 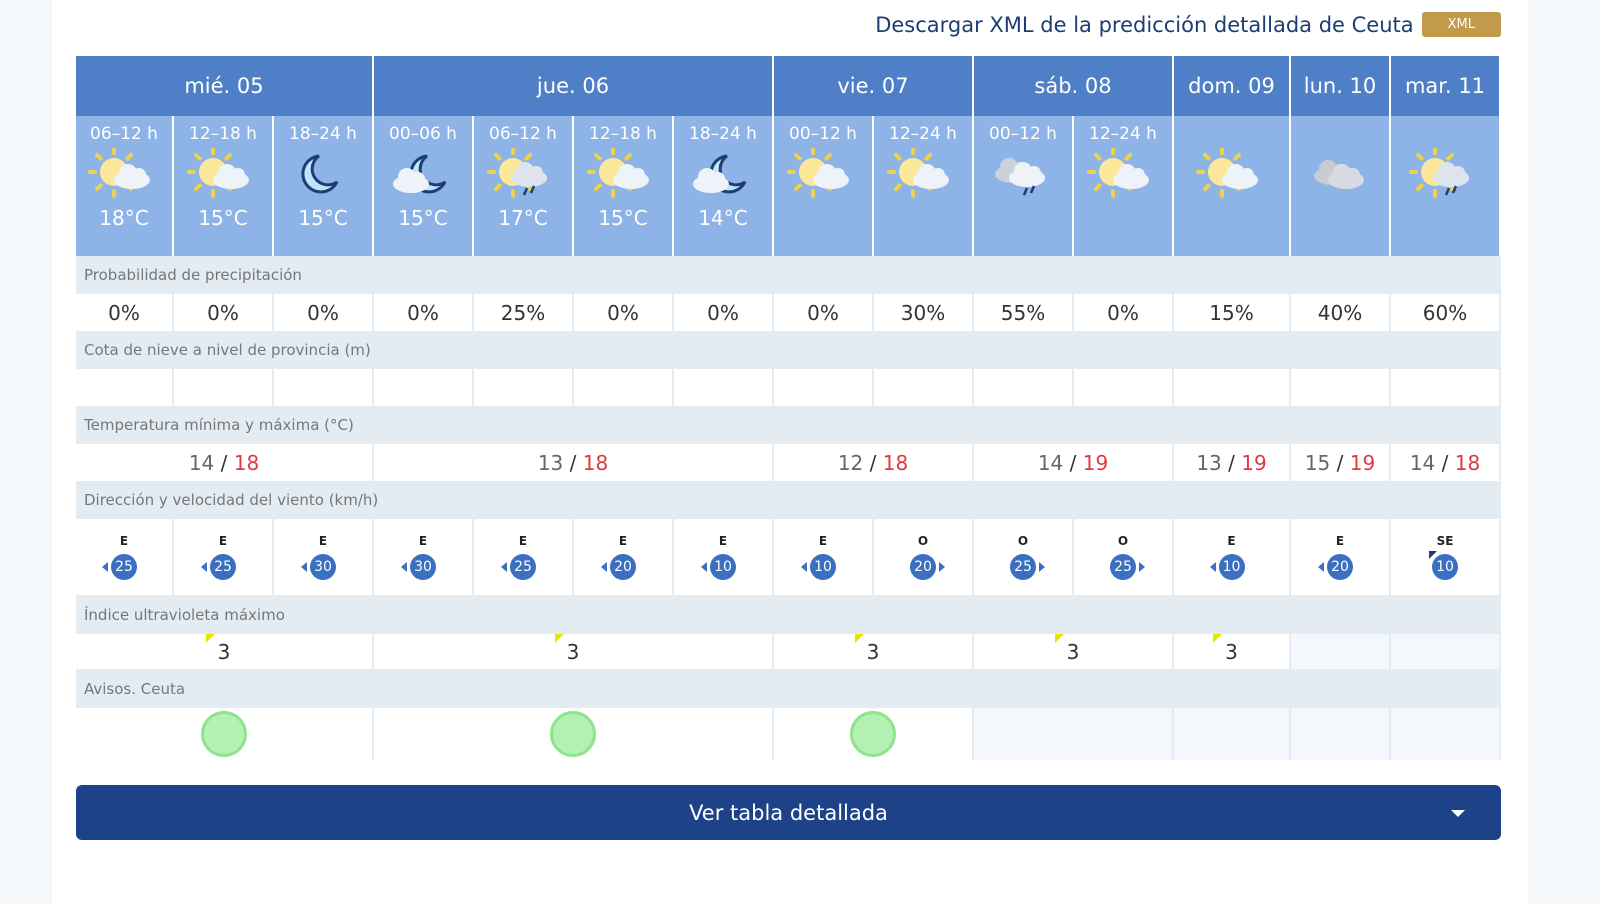 What do you see at coordinates (874, 86) in the screenshot?
I see `day-header: vie. 07` at bounding box center [874, 86].